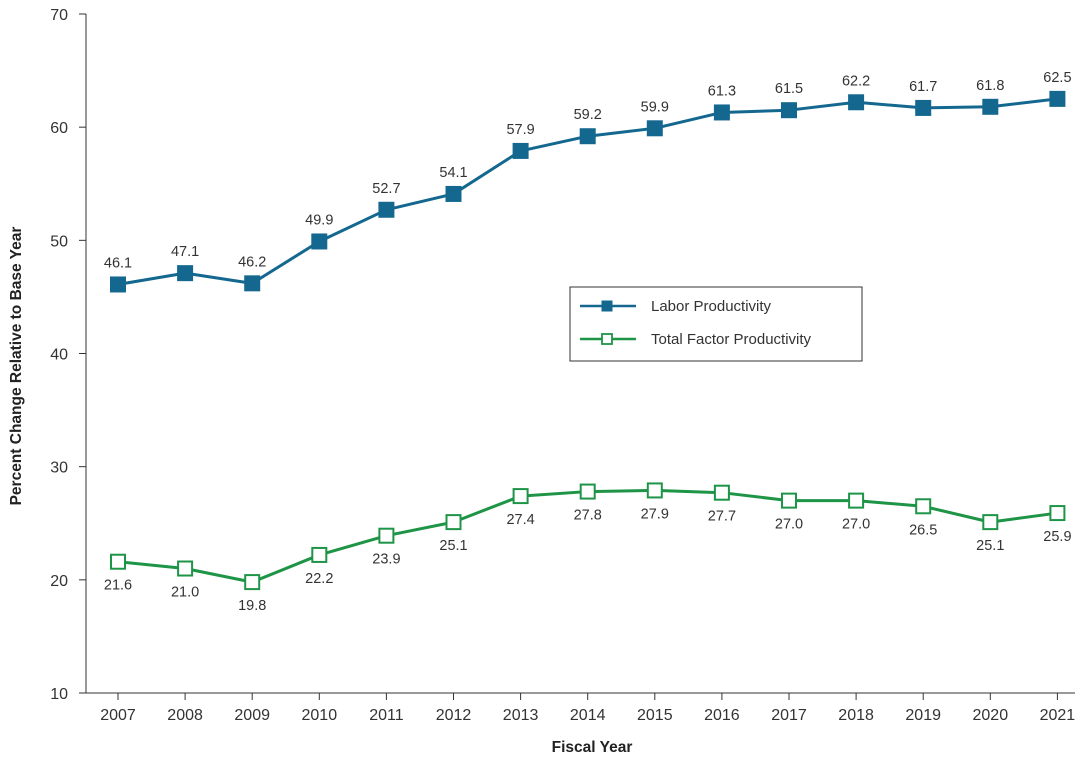 The width and height of the screenshot is (1083, 762). I want to click on x-tick-label: 2009, so click(252, 715).